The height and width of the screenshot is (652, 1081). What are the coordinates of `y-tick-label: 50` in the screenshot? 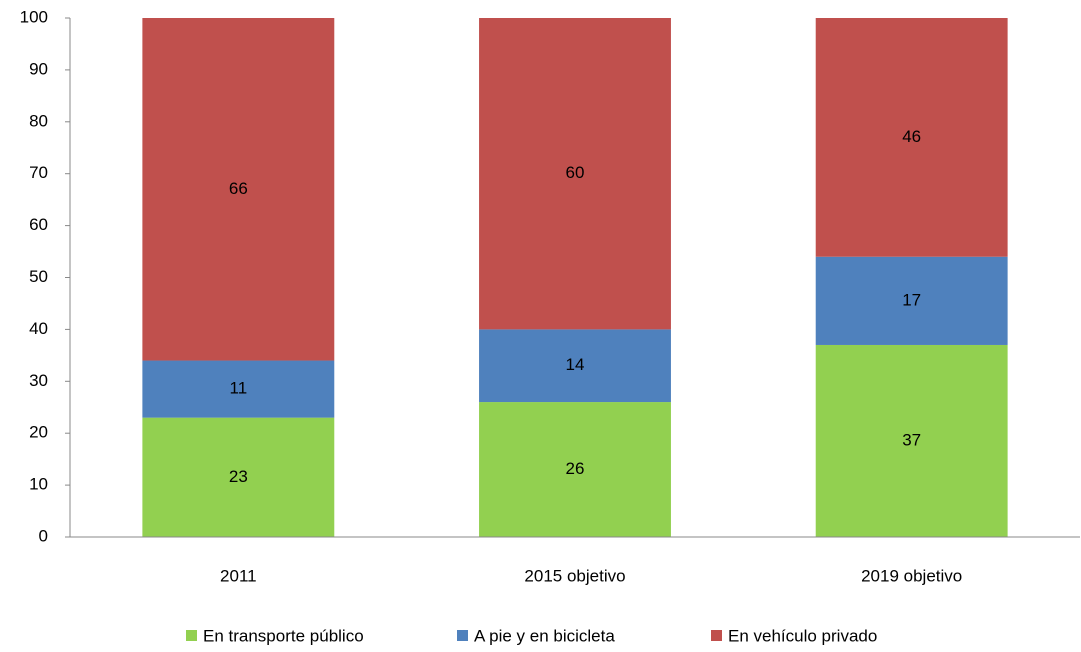 It's located at (38, 276).